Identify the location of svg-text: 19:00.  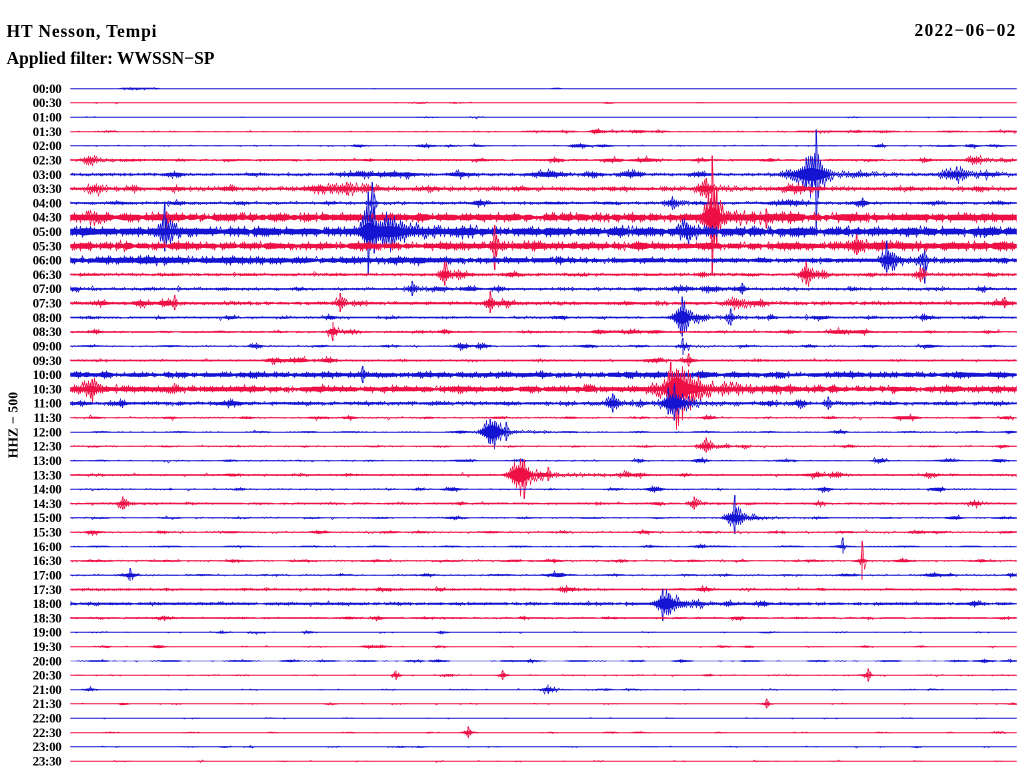
(47, 632).